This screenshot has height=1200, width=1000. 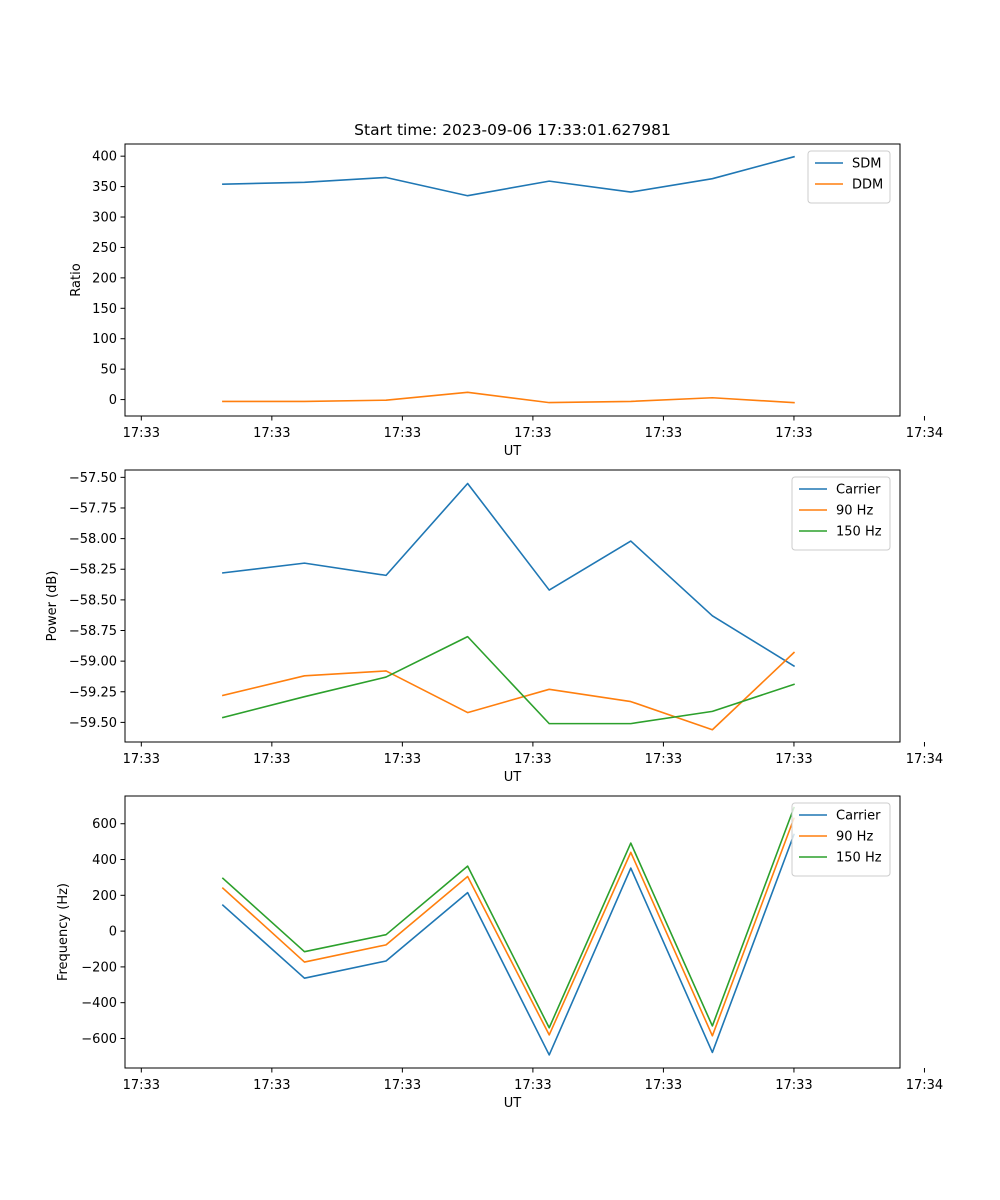 I want to click on y-tick-label: 100, so click(x=104, y=339).